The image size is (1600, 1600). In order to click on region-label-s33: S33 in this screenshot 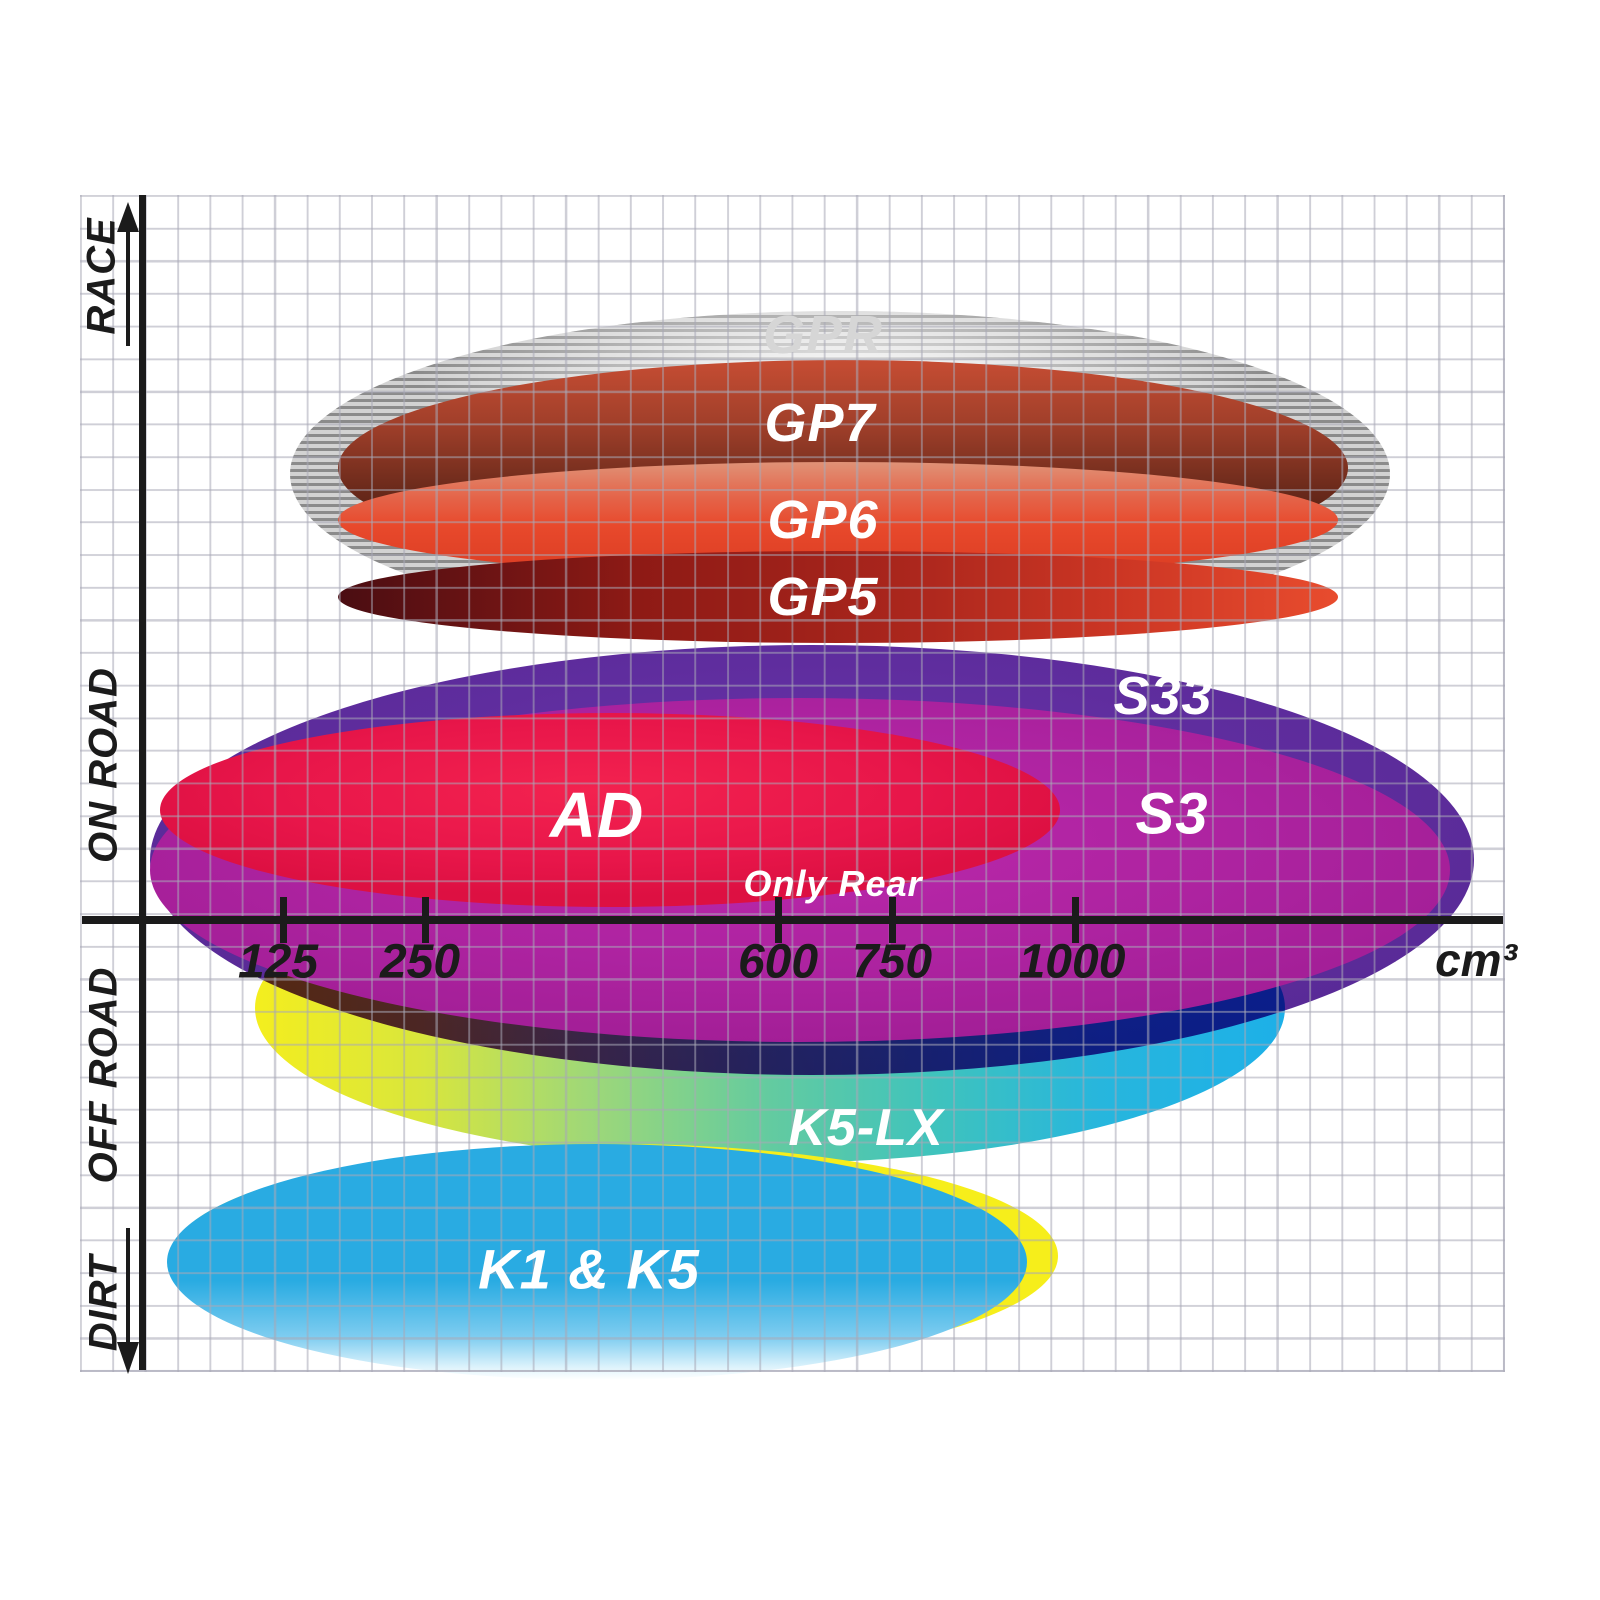, I will do `click(1163, 696)`.